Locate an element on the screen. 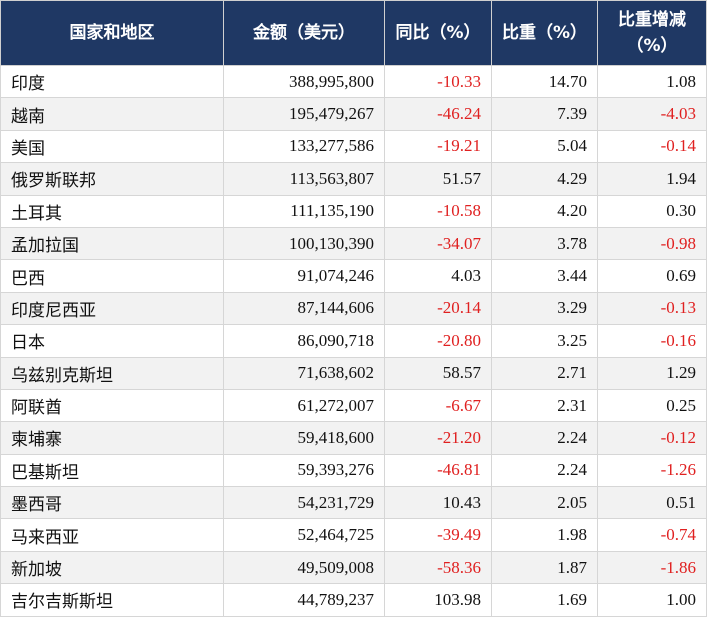 This screenshot has height=617, width=708. region-cell: 越南 is located at coordinates (112, 114).